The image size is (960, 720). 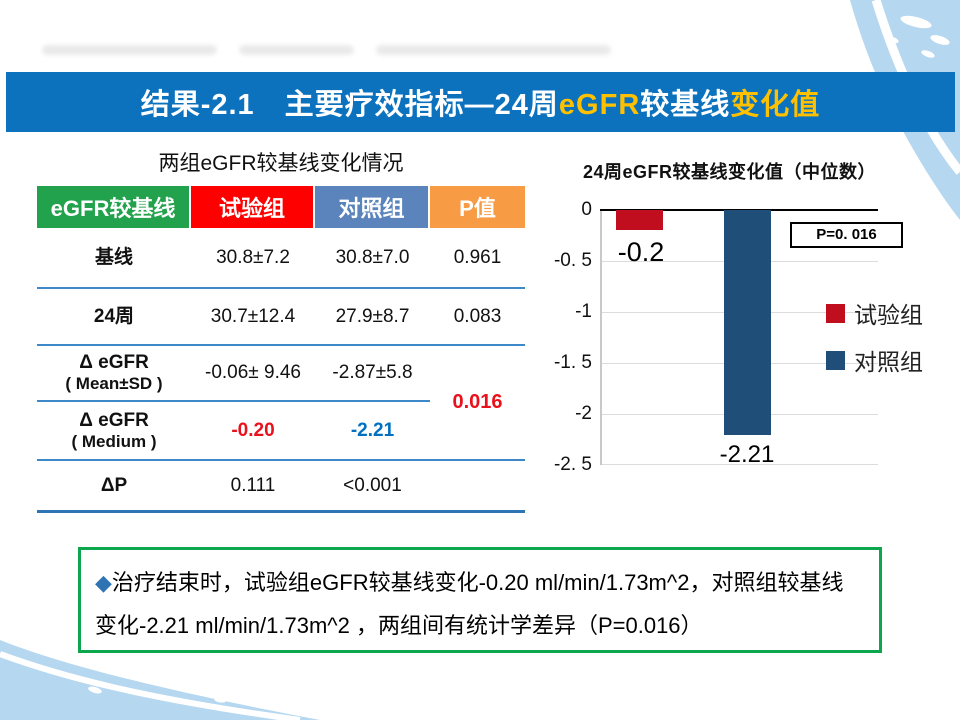 I want to click on y-tick-neg1: -1, so click(x=583, y=311).